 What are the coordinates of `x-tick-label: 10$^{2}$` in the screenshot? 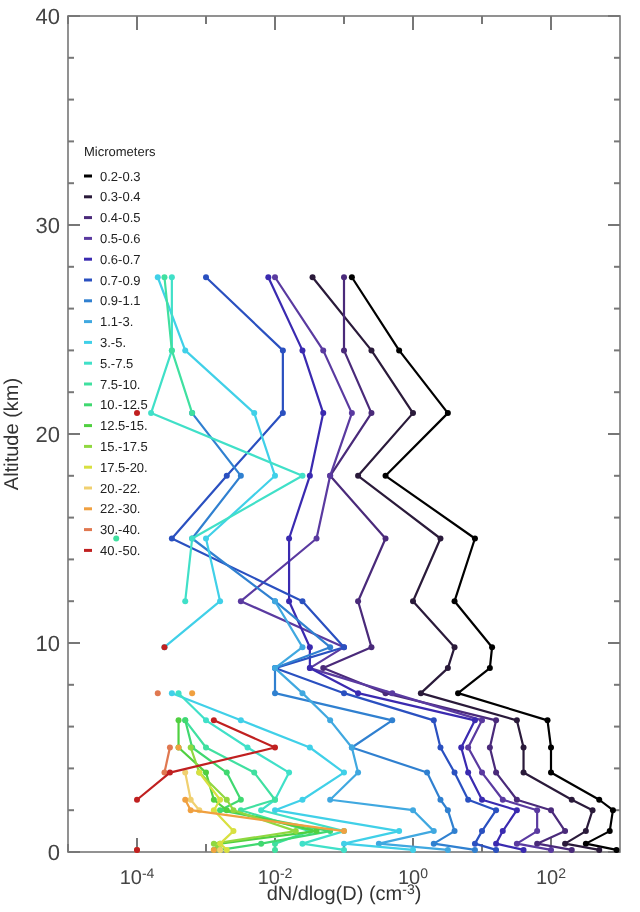 It's located at (551, 878).